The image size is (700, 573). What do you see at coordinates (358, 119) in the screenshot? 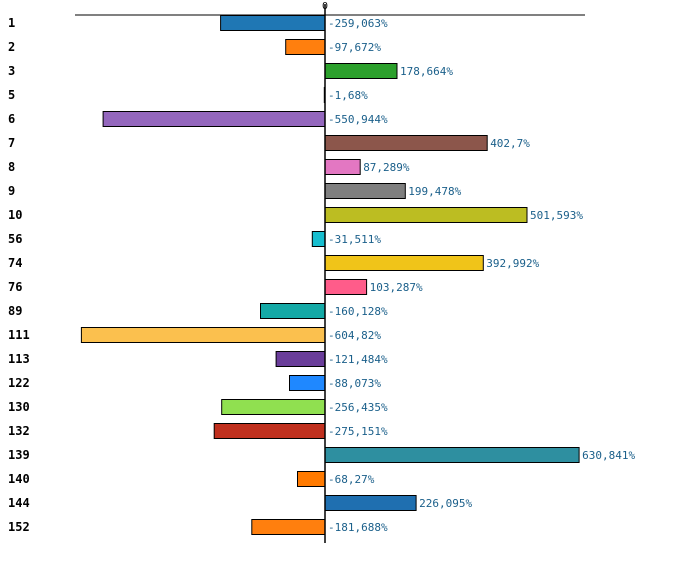
I see `value-label-6: -550,944%` at bounding box center [358, 119].